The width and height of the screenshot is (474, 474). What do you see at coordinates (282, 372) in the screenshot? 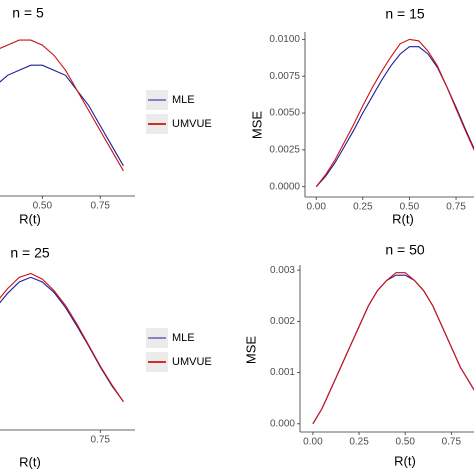
I see `y-tick-label: 0.001` at bounding box center [282, 372].